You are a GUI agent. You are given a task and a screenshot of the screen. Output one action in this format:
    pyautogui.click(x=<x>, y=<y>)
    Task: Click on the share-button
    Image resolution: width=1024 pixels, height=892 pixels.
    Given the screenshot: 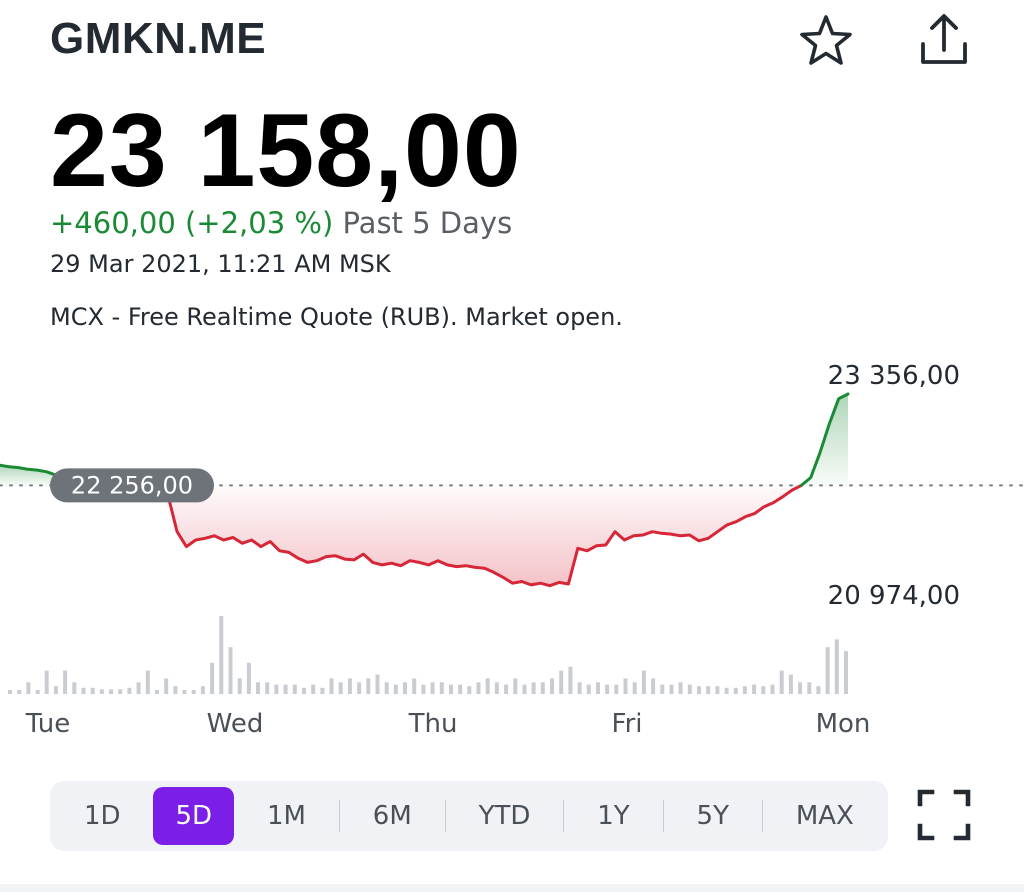 What is the action you would take?
    pyautogui.click(x=944, y=41)
    